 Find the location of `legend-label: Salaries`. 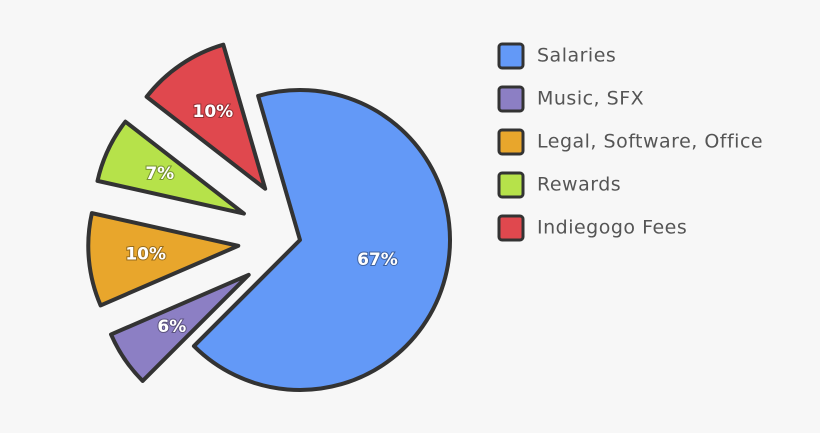

legend-label: Salaries is located at coordinates (576, 56).